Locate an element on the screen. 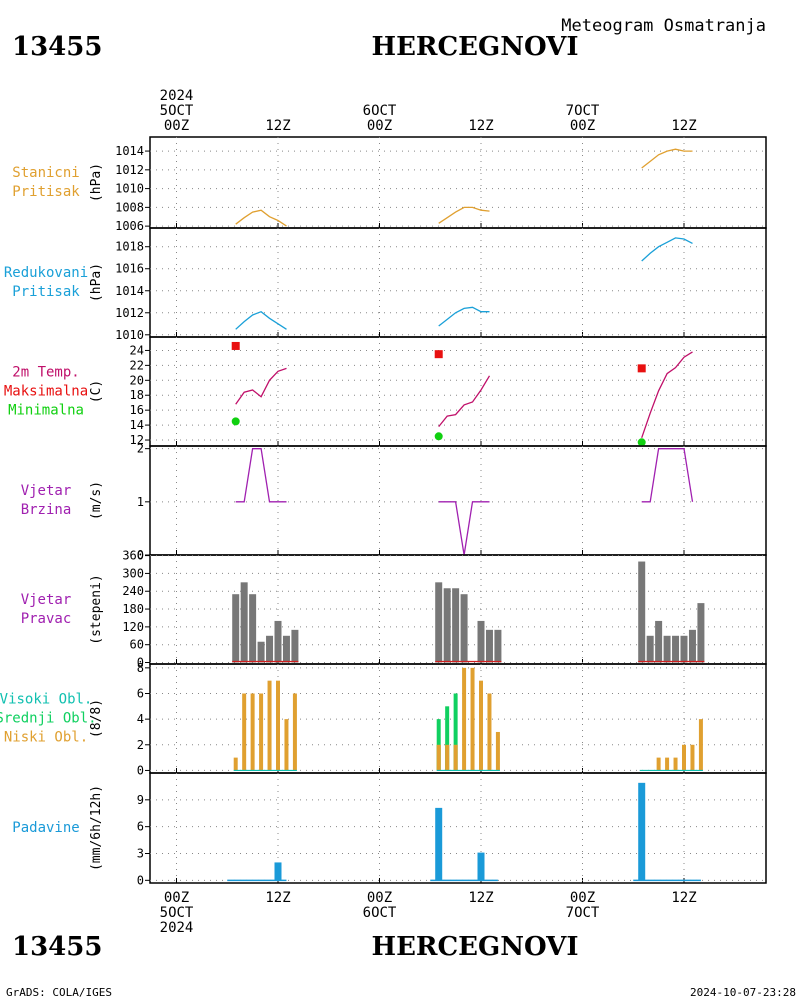 The image size is (800, 1000). panel-label: Minimalna is located at coordinates (46, 411).